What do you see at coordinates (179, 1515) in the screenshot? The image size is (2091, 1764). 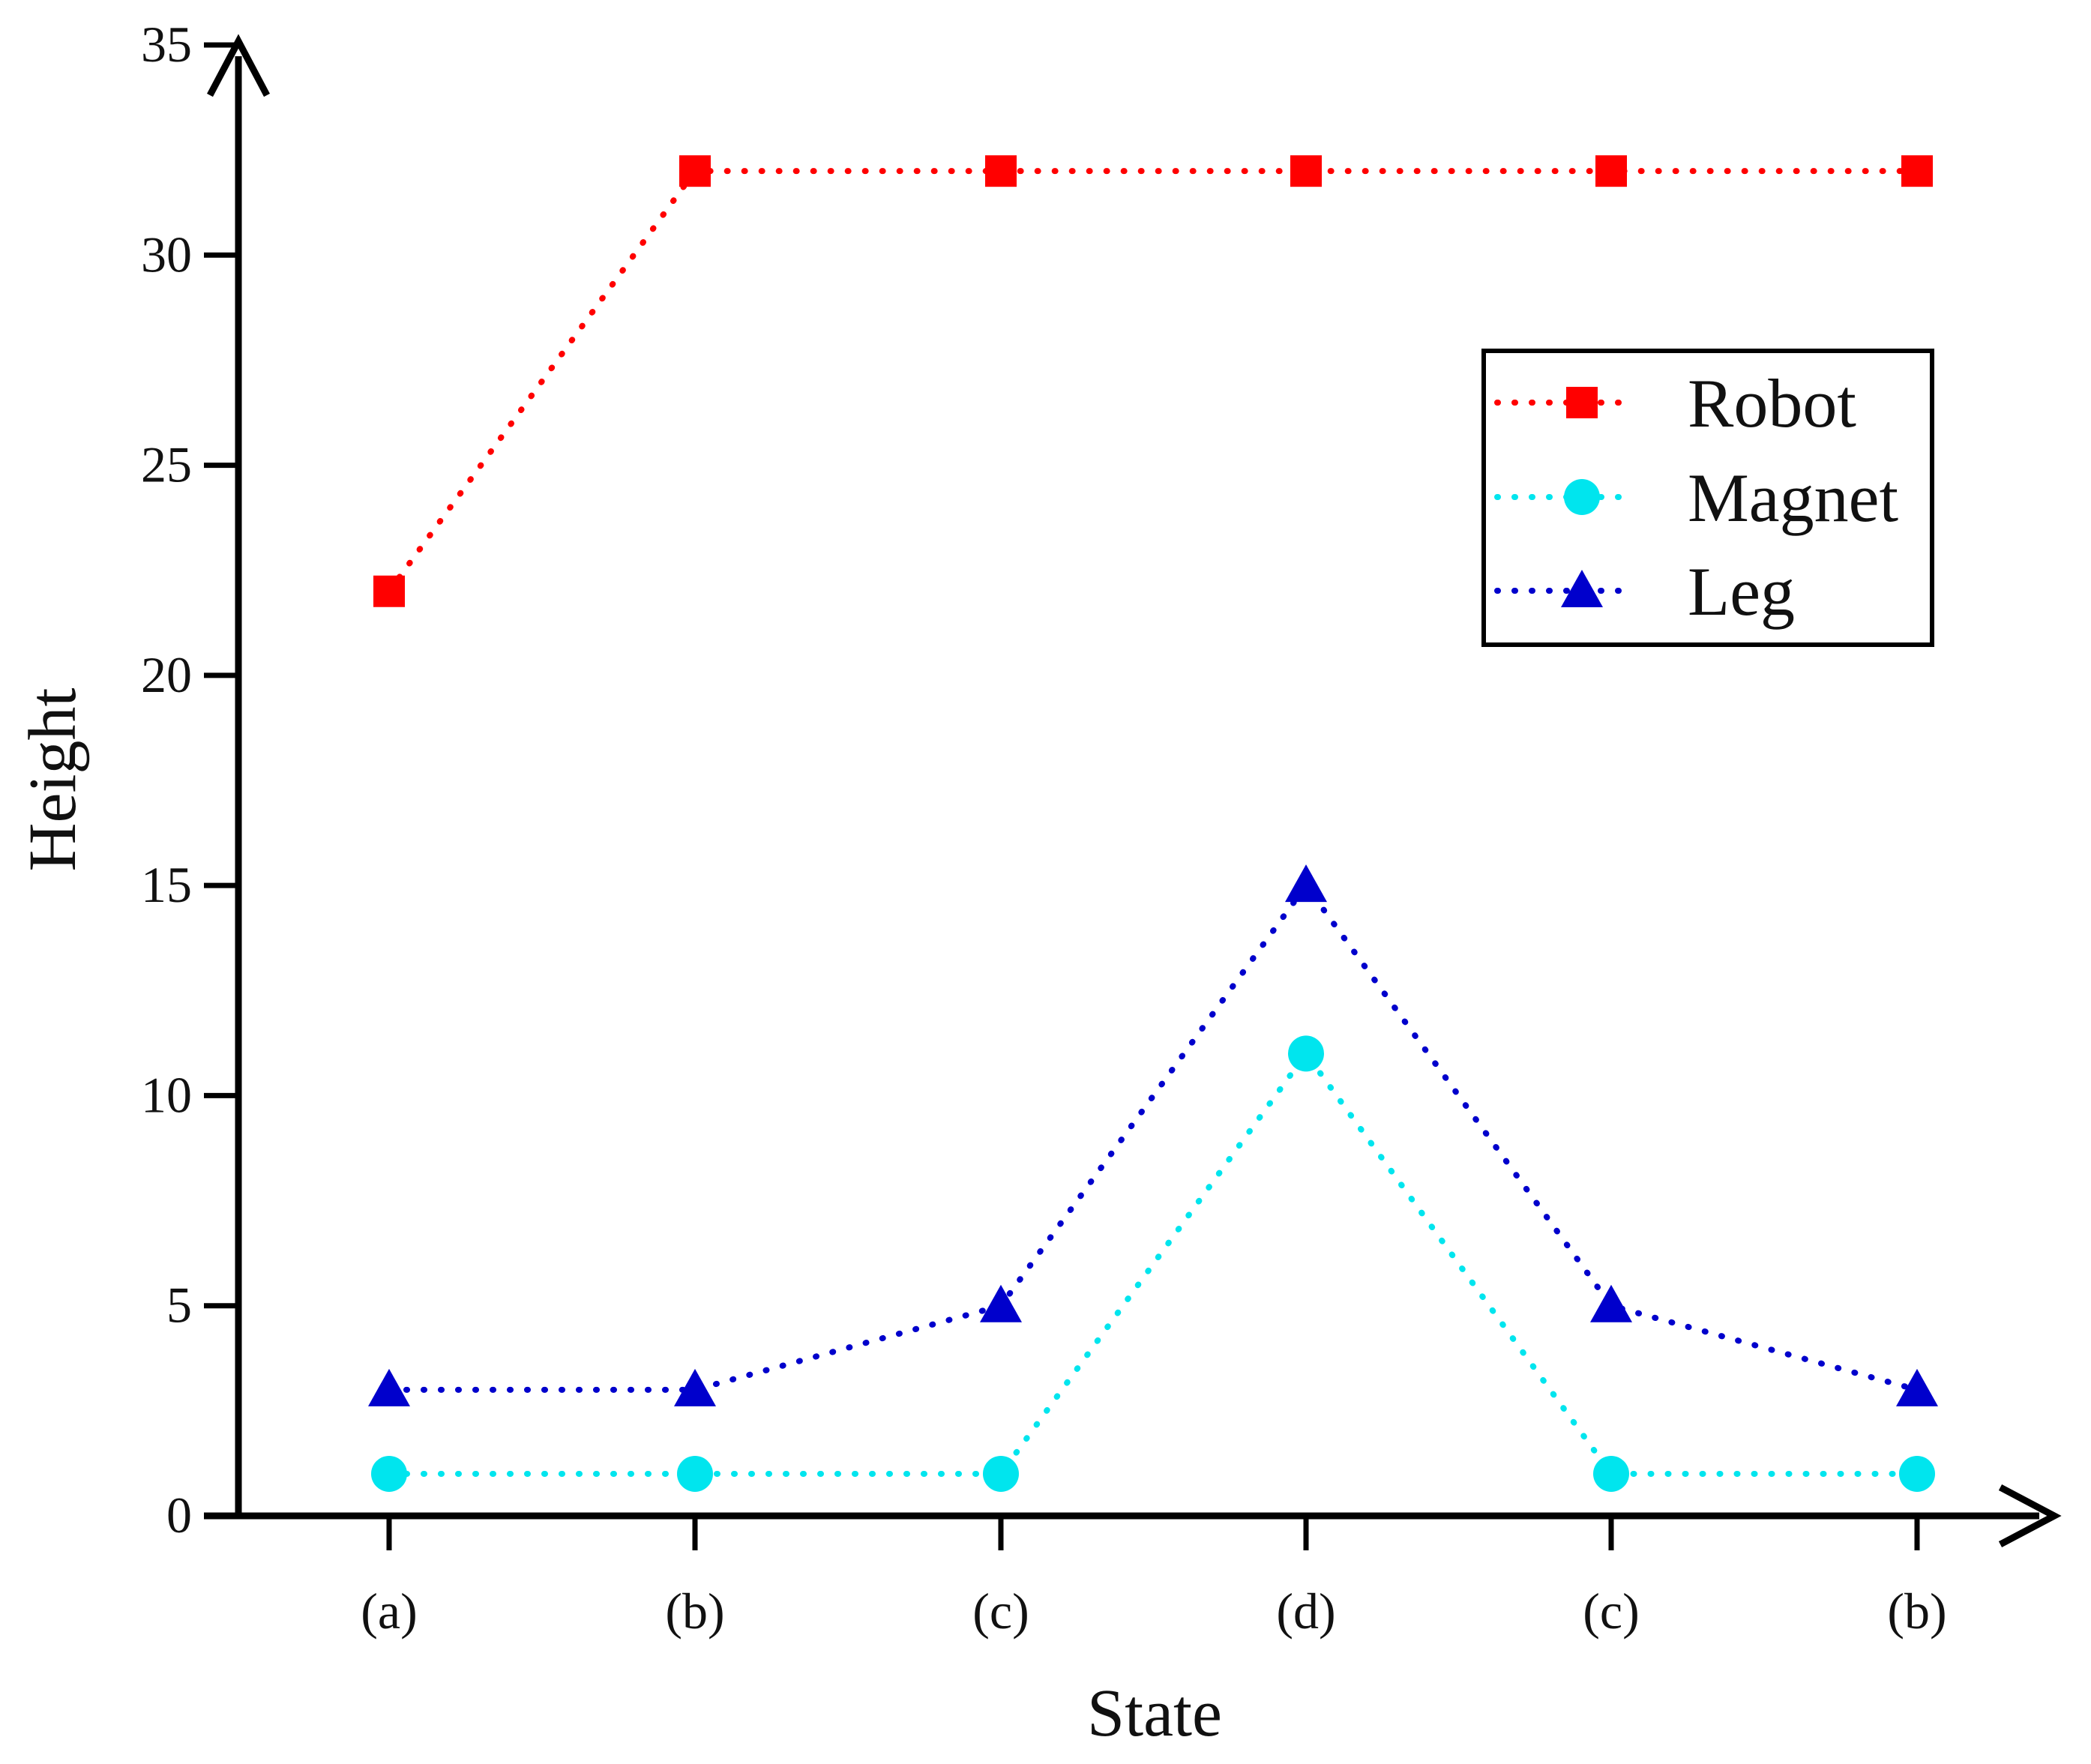 I see `y-tick-label: 0` at bounding box center [179, 1515].